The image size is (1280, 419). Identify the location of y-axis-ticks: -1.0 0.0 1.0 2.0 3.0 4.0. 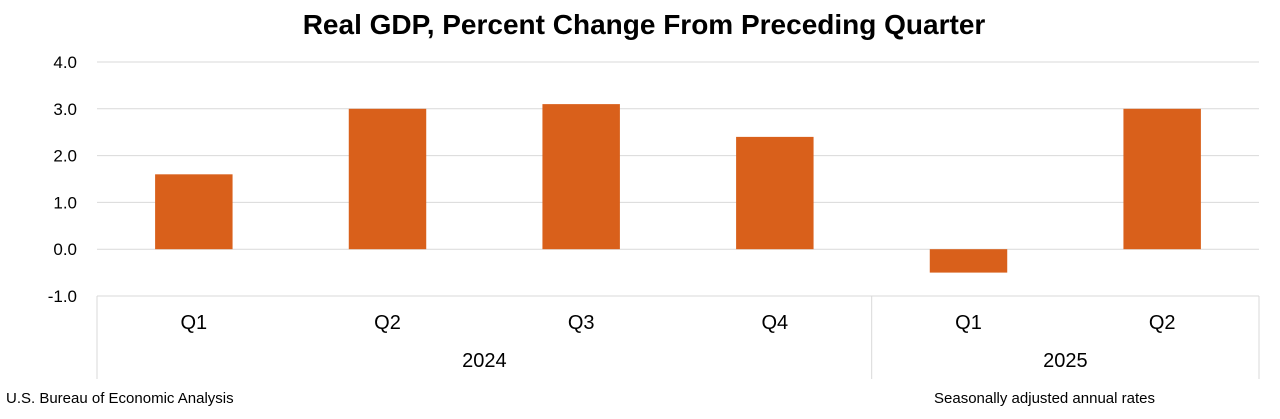
(62, 179).